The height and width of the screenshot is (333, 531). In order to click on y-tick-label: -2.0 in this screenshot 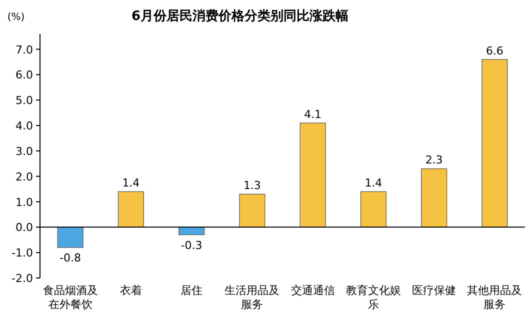, I will do `click(22, 278)`.